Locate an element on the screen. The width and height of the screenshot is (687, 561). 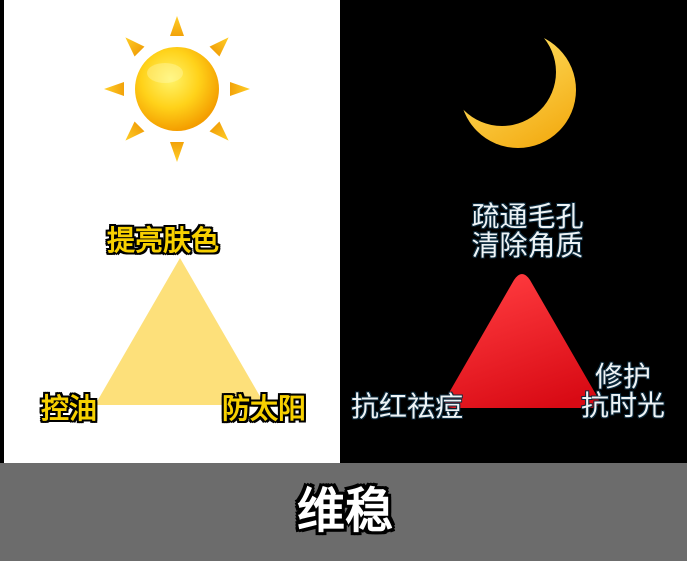
night-triangle is located at coordinates (522, 341).